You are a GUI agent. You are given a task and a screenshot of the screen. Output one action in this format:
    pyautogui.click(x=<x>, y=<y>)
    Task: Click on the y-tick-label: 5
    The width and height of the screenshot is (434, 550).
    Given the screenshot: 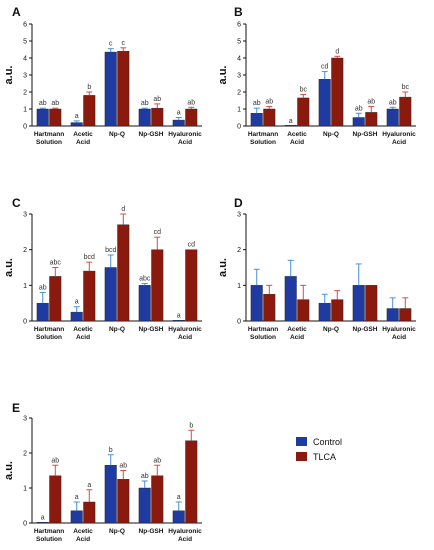 What is the action you would take?
    pyautogui.click(x=239, y=42)
    